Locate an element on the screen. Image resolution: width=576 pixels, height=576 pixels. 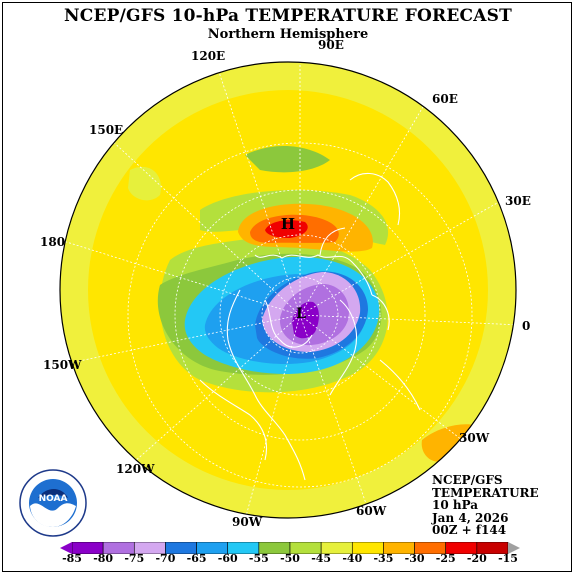
colorbar-arrow-high is located at coordinates (514, 548).